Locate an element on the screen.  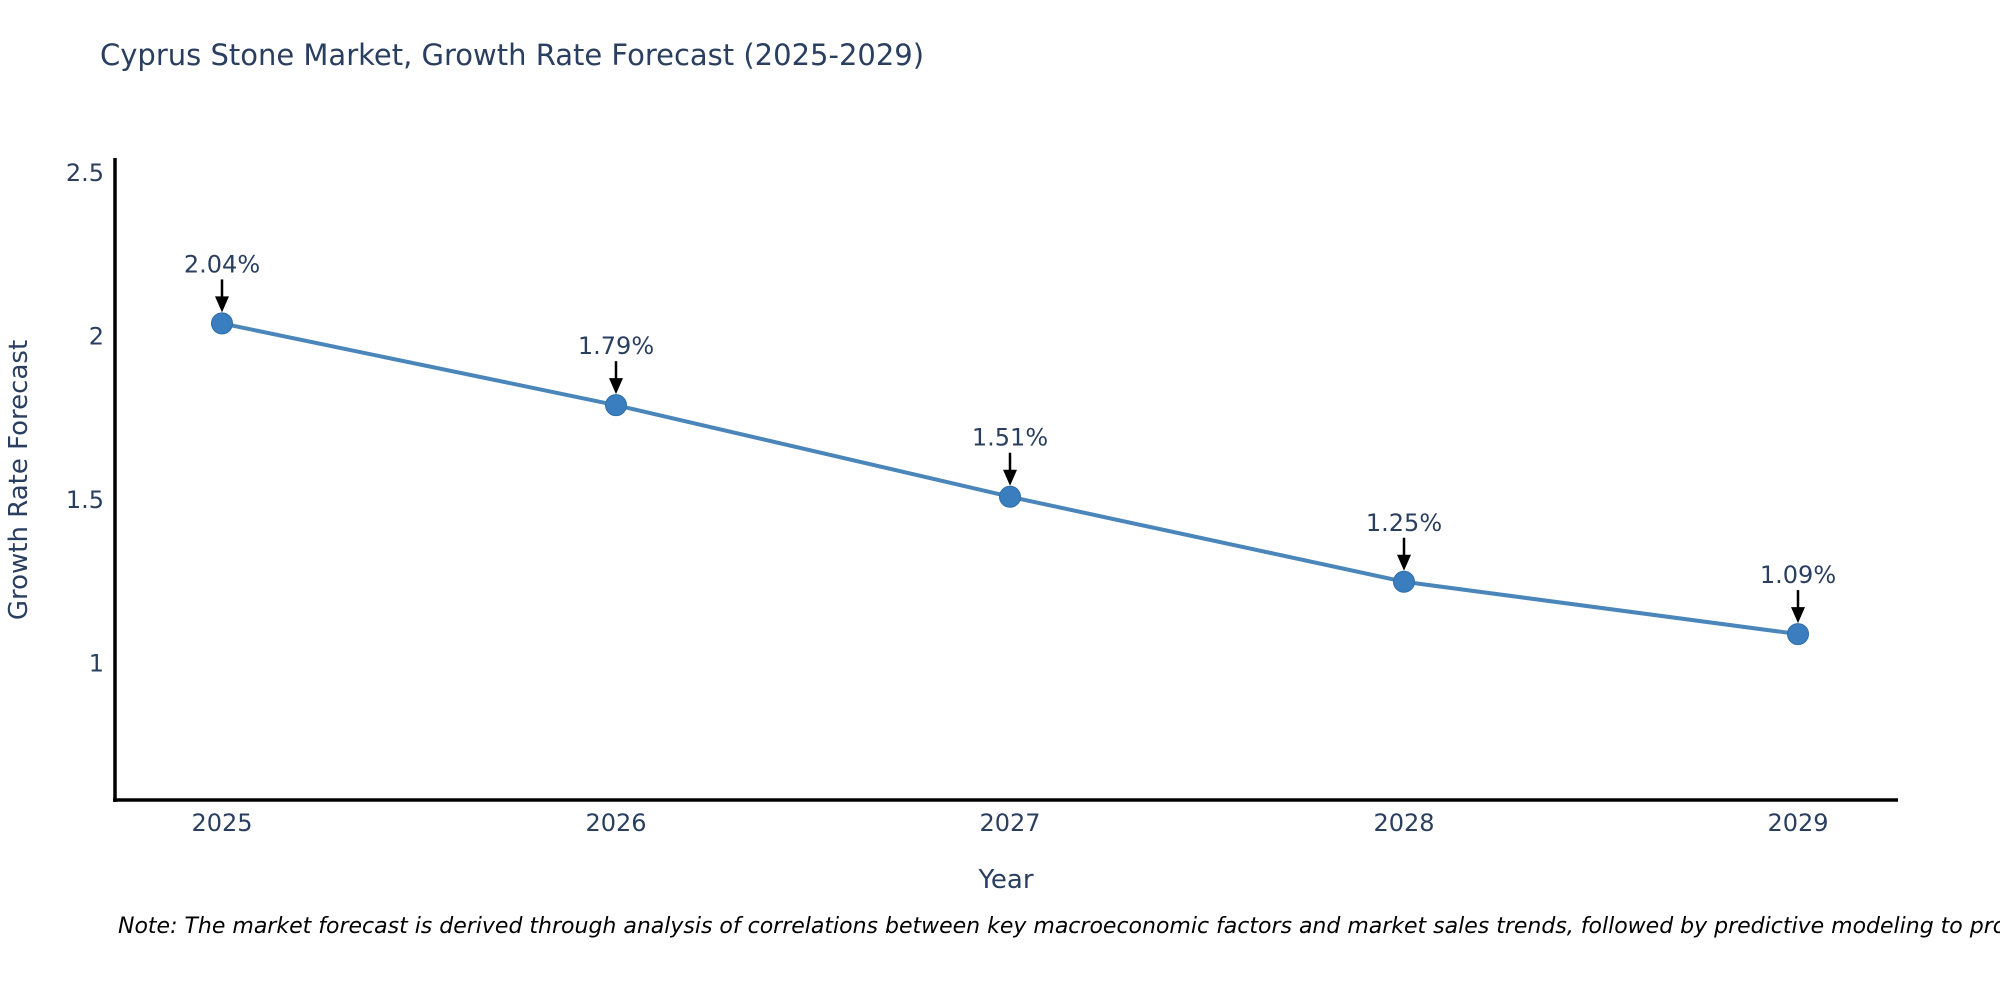
y-tick-label: 1.5 is located at coordinates (85, 500).